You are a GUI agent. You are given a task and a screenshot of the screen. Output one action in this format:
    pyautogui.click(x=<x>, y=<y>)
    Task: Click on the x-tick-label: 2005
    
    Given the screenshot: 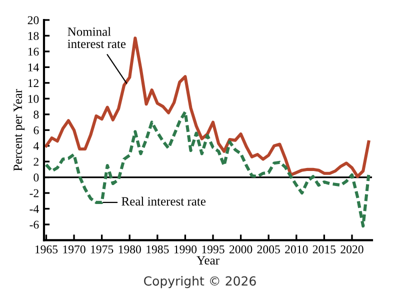 What is the action you would take?
    pyautogui.click(x=268, y=249)
    